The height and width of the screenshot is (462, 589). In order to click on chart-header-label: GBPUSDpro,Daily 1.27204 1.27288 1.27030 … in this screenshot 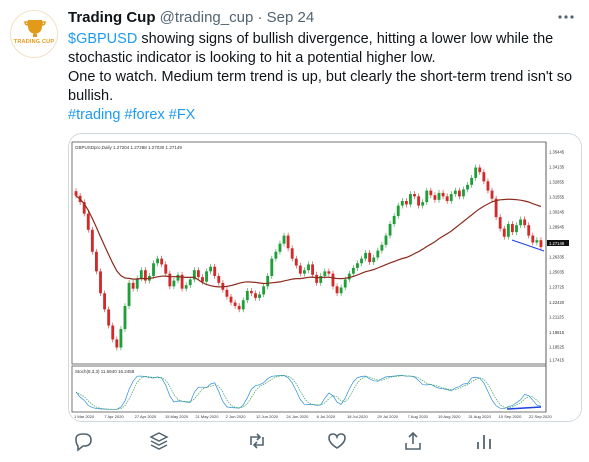, I will do `click(128, 147)`.